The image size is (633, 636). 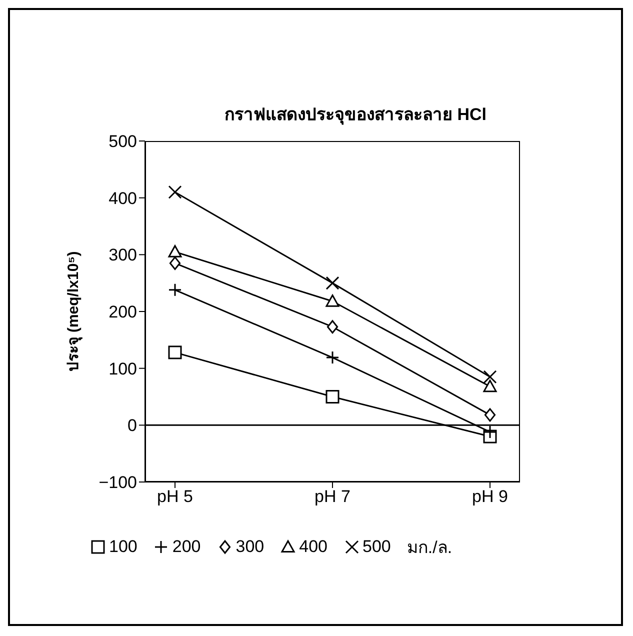 What do you see at coordinates (332, 496) in the screenshot?
I see `x-tick-label: pH 7` at bounding box center [332, 496].